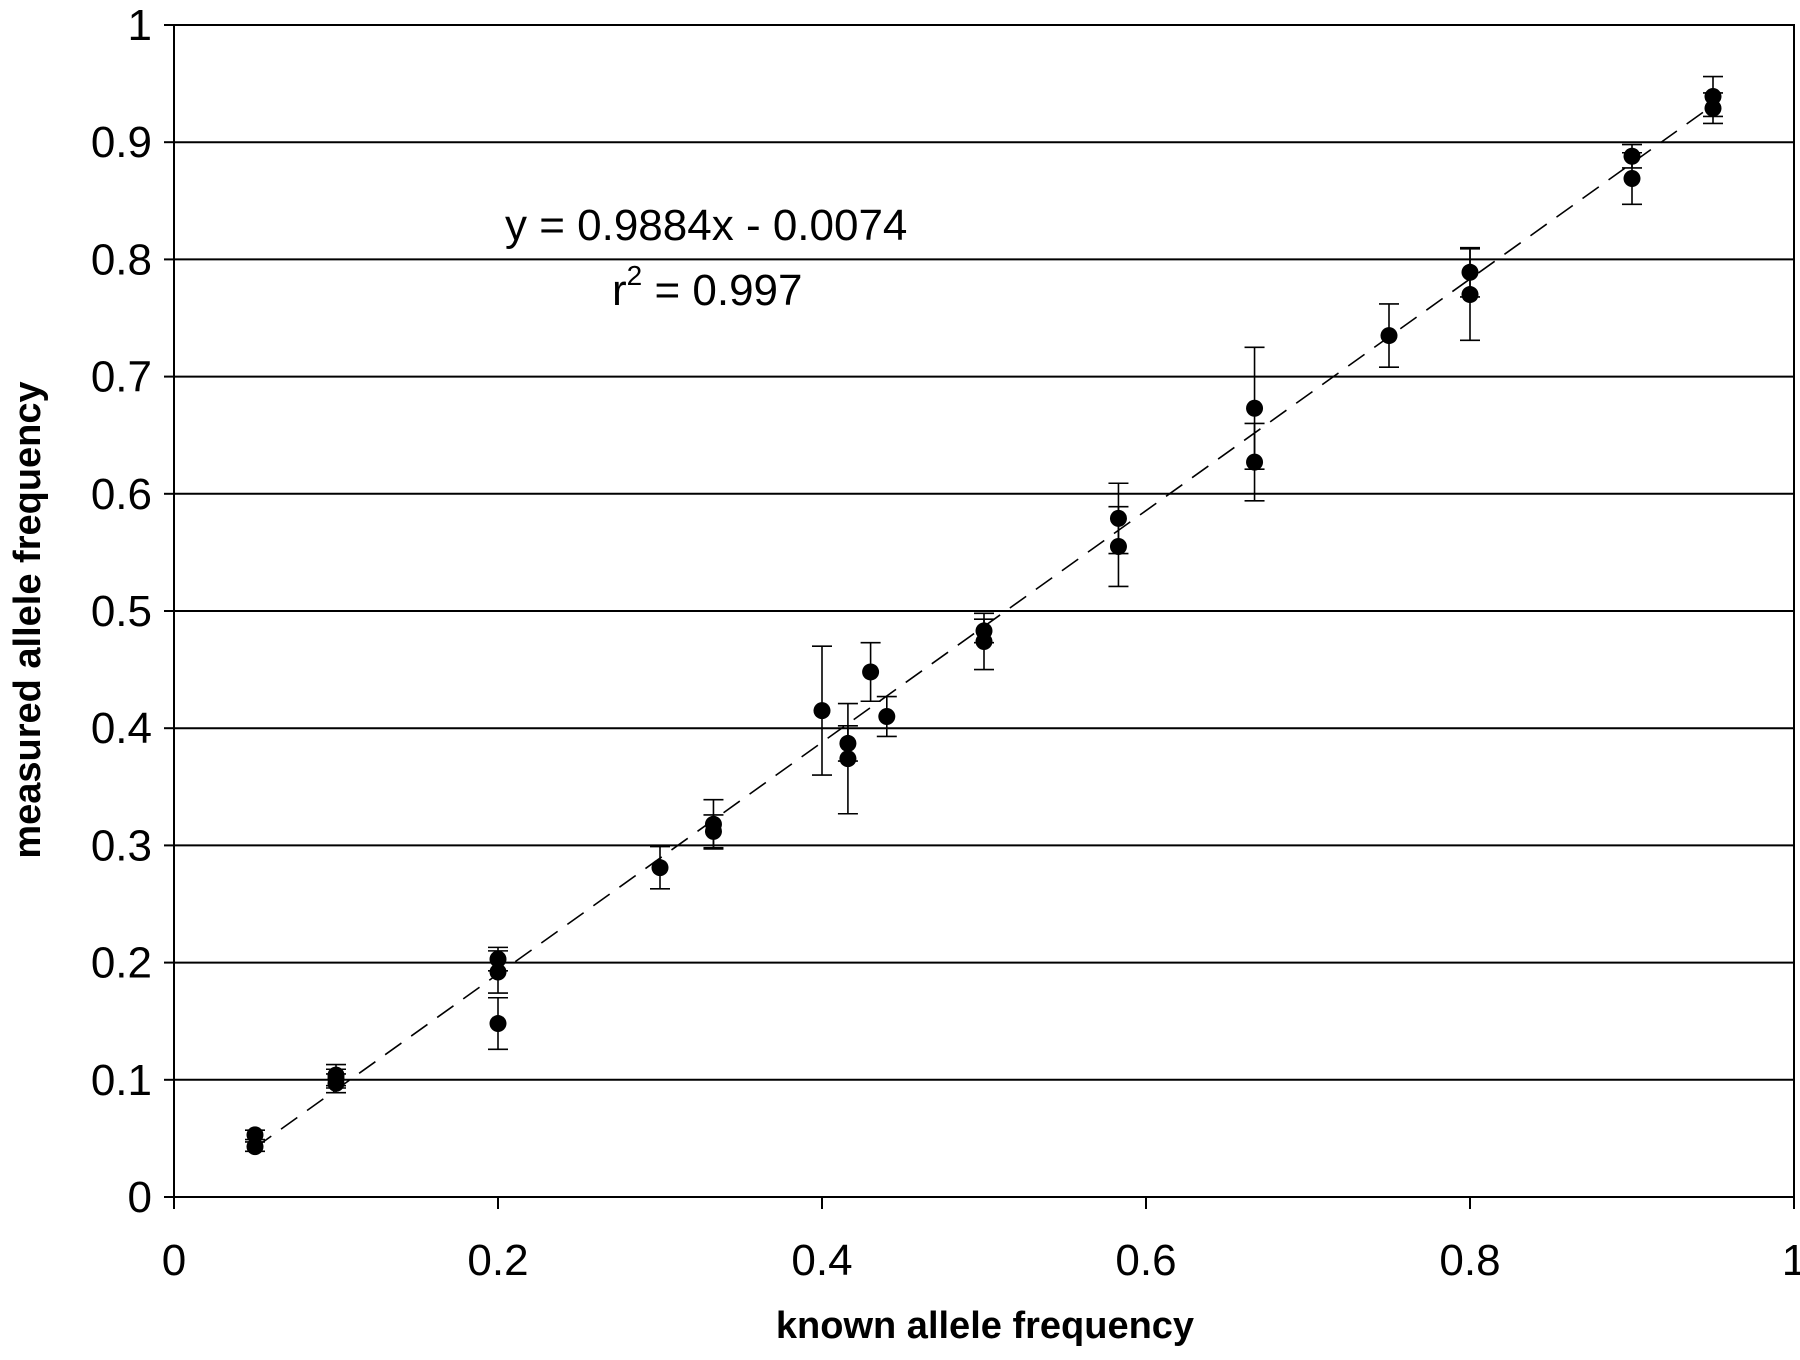  Describe the element at coordinates (635, 275) in the screenshot. I see `r-squared-exponent: 2` at that location.